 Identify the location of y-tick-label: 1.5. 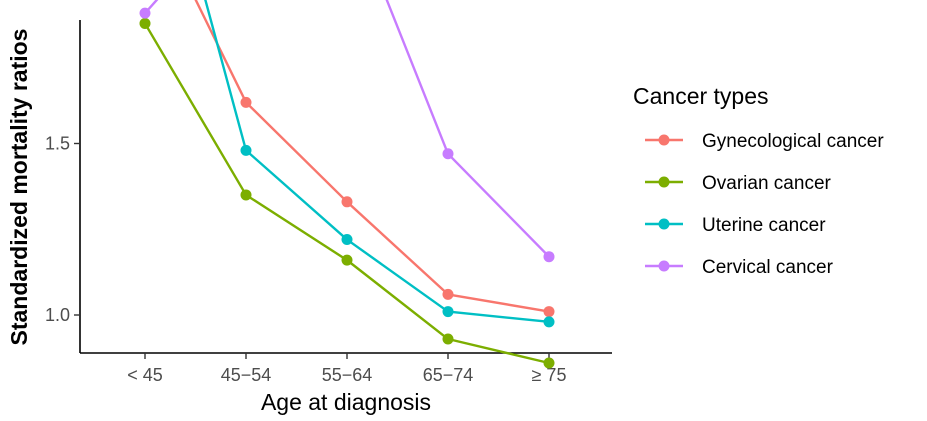
(57, 144).